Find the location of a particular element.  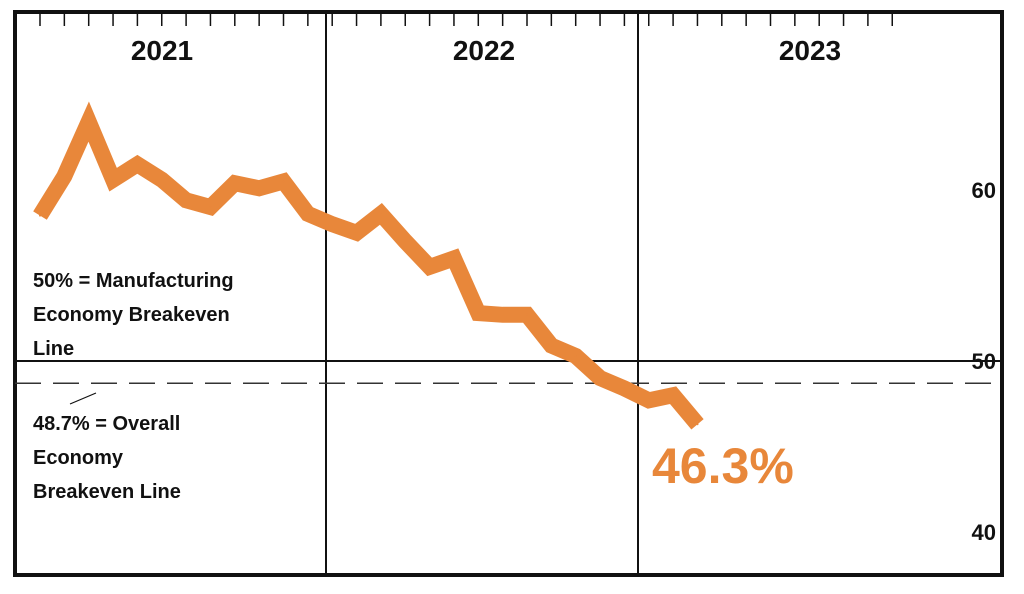

year-label-2022: 2022 is located at coordinates (484, 50).